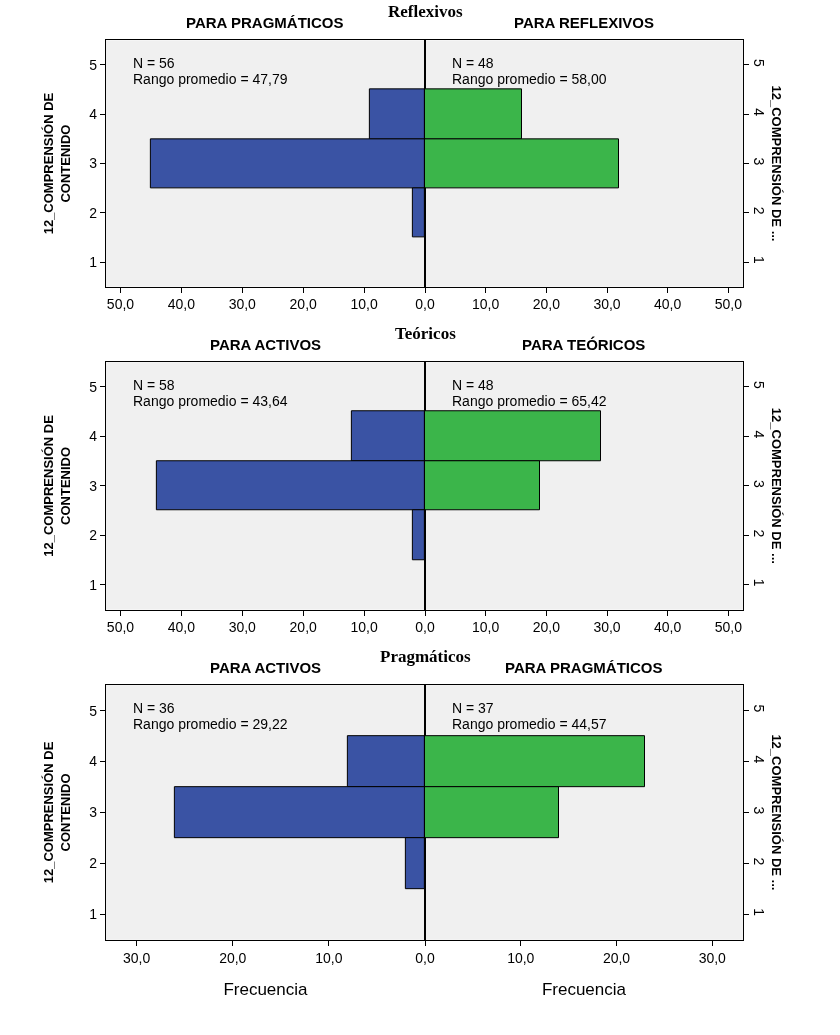 Image resolution: width=840 pixels, height=1035 pixels. I want to click on annotation: Rango promedio = 44,57, so click(529, 724).